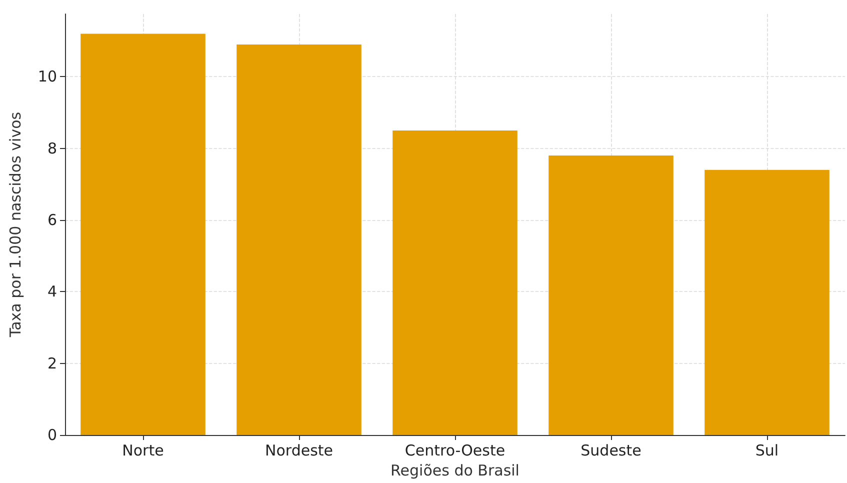 Image resolution: width=847 pixels, height=483 pixels. I want to click on x-tick-label: Nordeste, so click(299, 451).